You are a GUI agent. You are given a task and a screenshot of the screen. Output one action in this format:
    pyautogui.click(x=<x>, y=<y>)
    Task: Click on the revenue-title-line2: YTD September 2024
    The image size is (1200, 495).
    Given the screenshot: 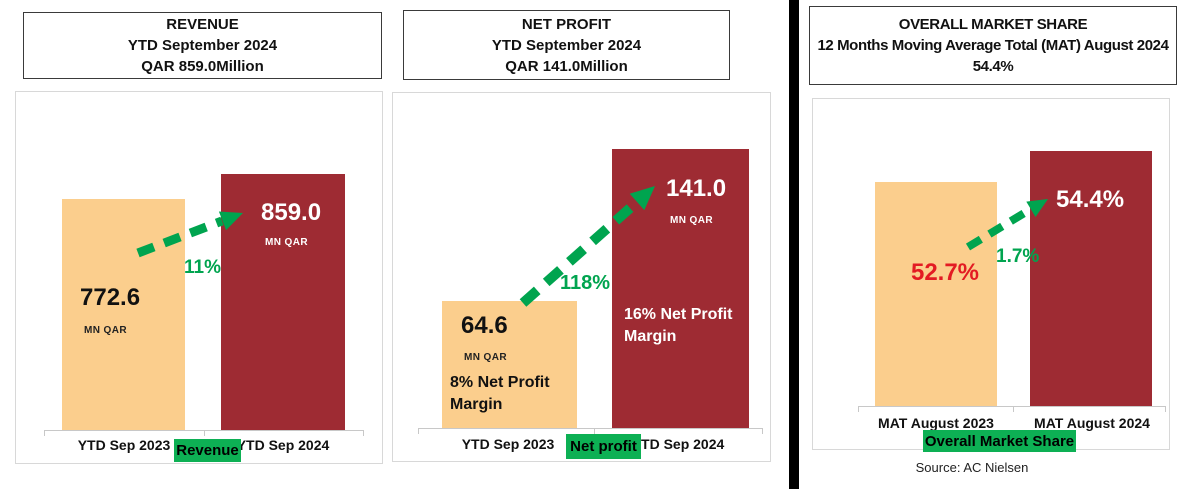 What is the action you would take?
    pyautogui.click(x=202, y=45)
    